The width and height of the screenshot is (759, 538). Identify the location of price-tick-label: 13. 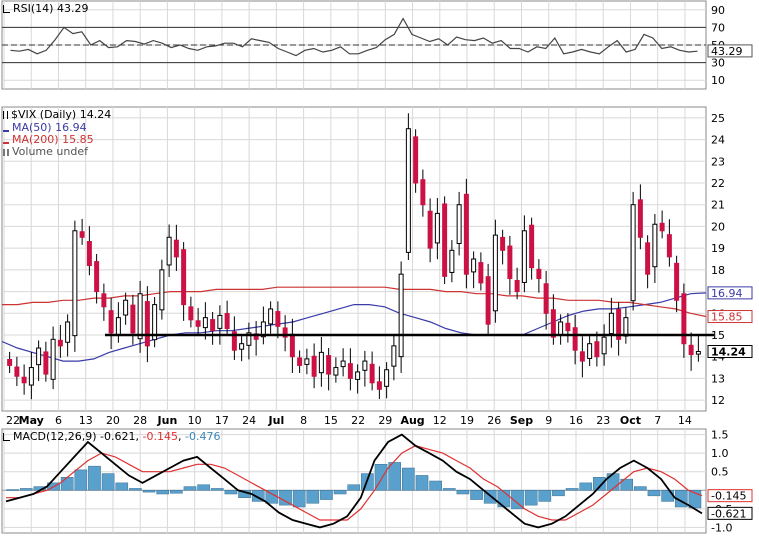
(718, 378).